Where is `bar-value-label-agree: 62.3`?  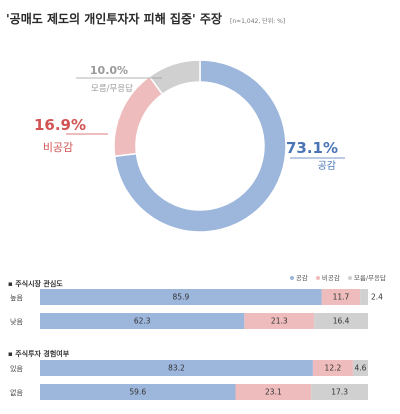
bar-value-label-agree: 62.3 is located at coordinates (142, 321).